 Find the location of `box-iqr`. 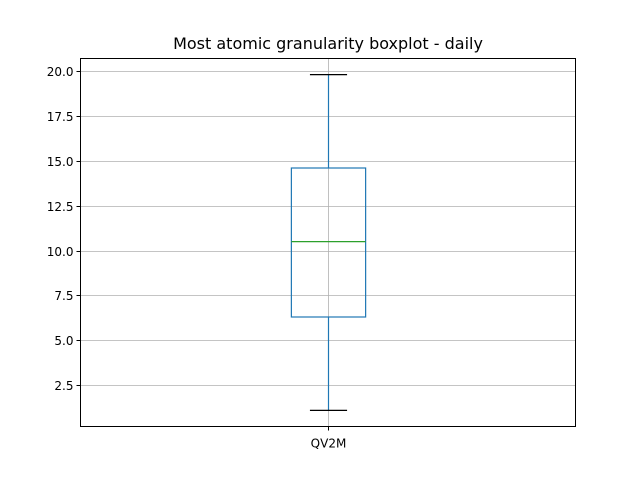

box-iqr is located at coordinates (328, 242).